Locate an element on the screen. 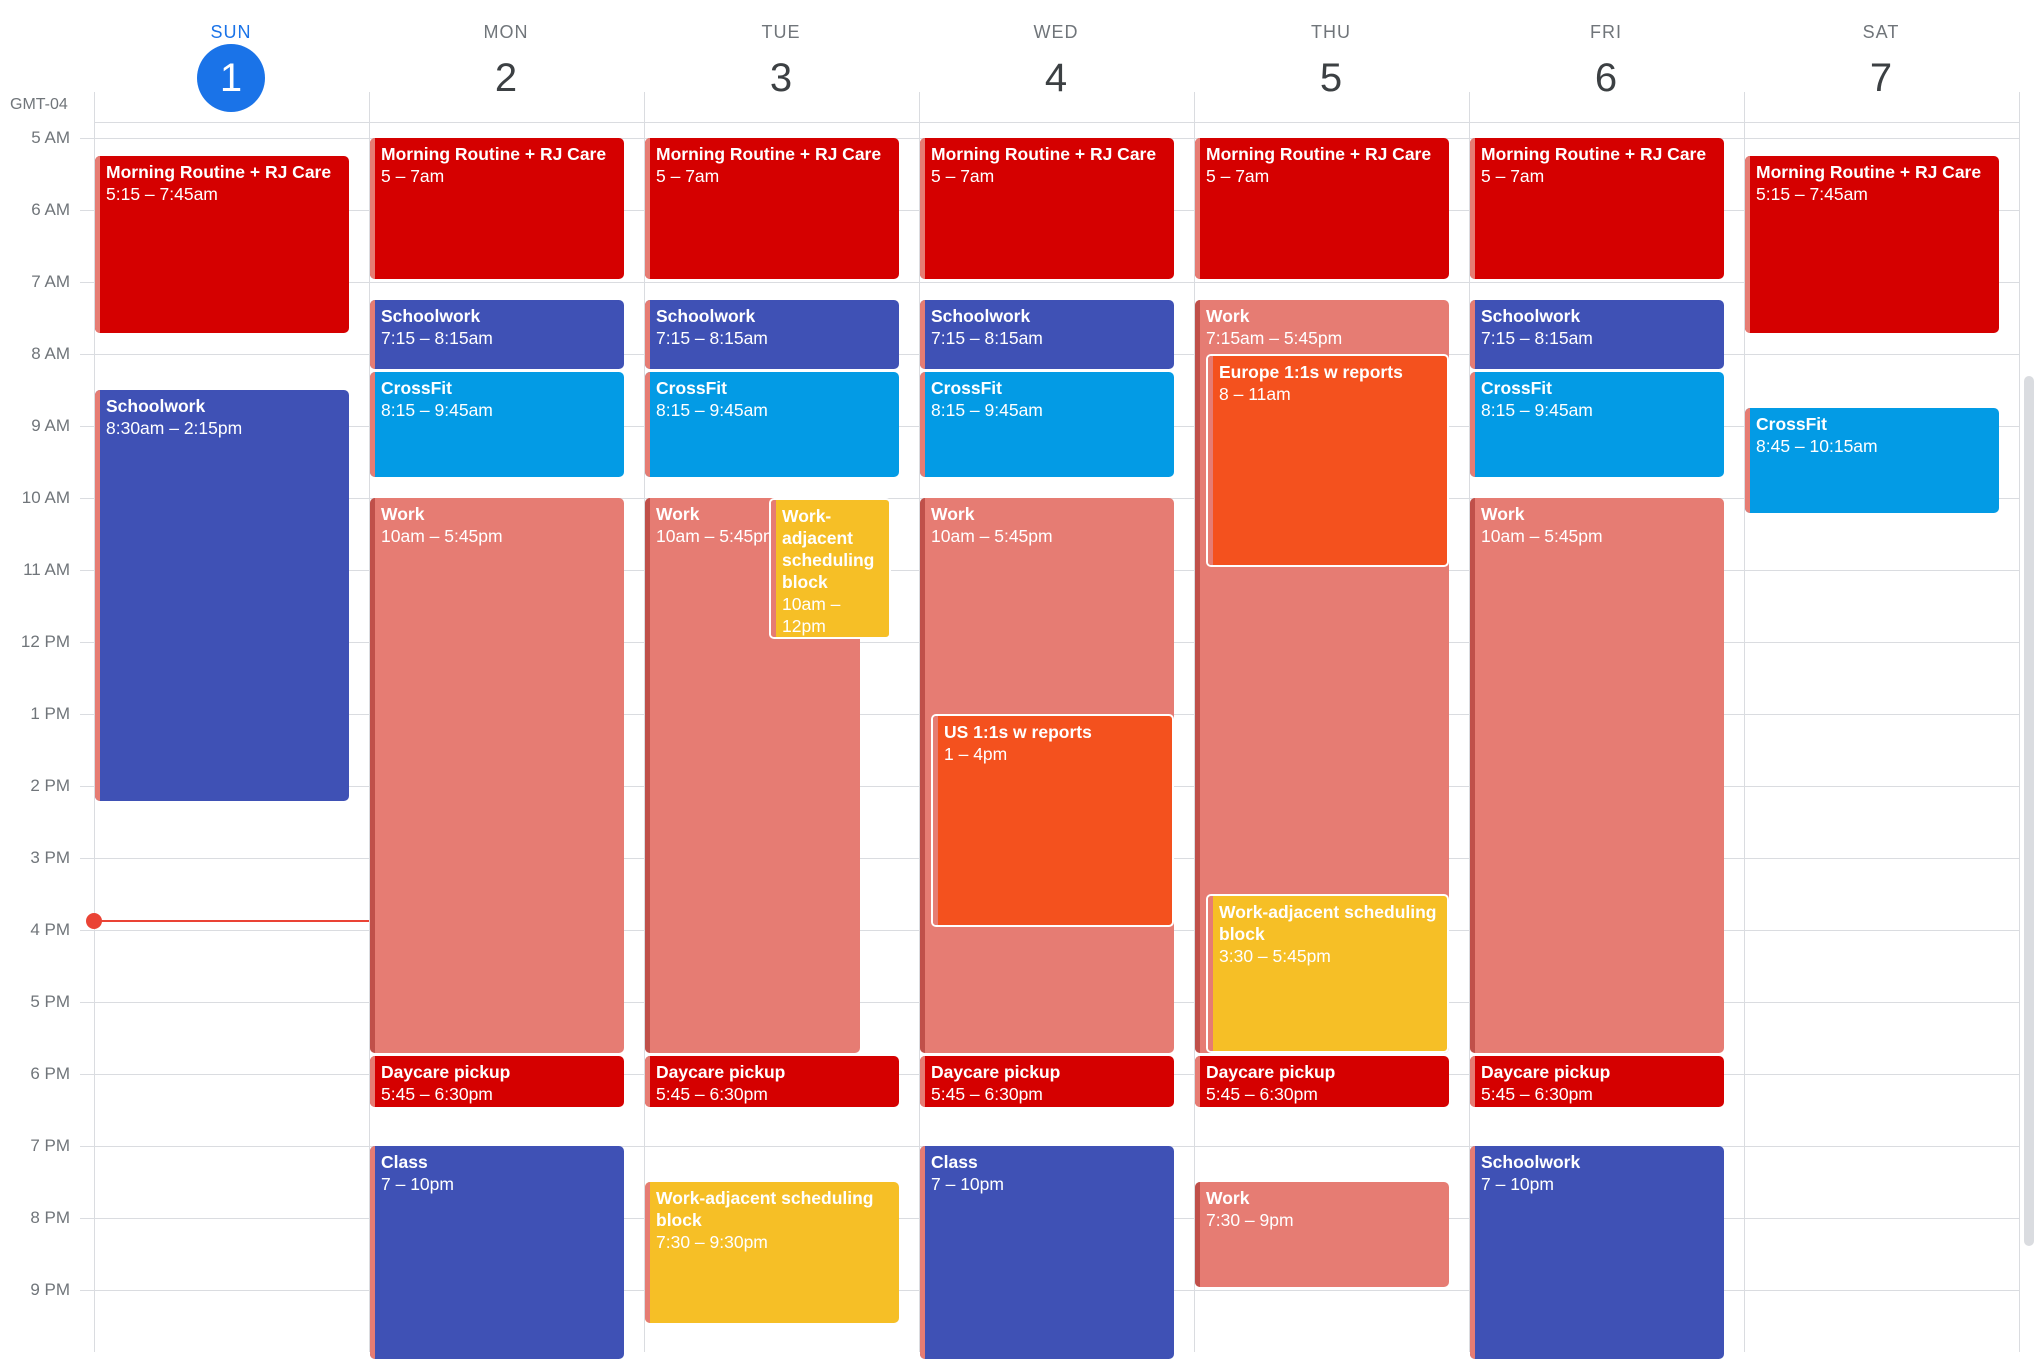 This screenshot has width=2040, height=1359. day-name-thu: THU is located at coordinates (1331, 32).